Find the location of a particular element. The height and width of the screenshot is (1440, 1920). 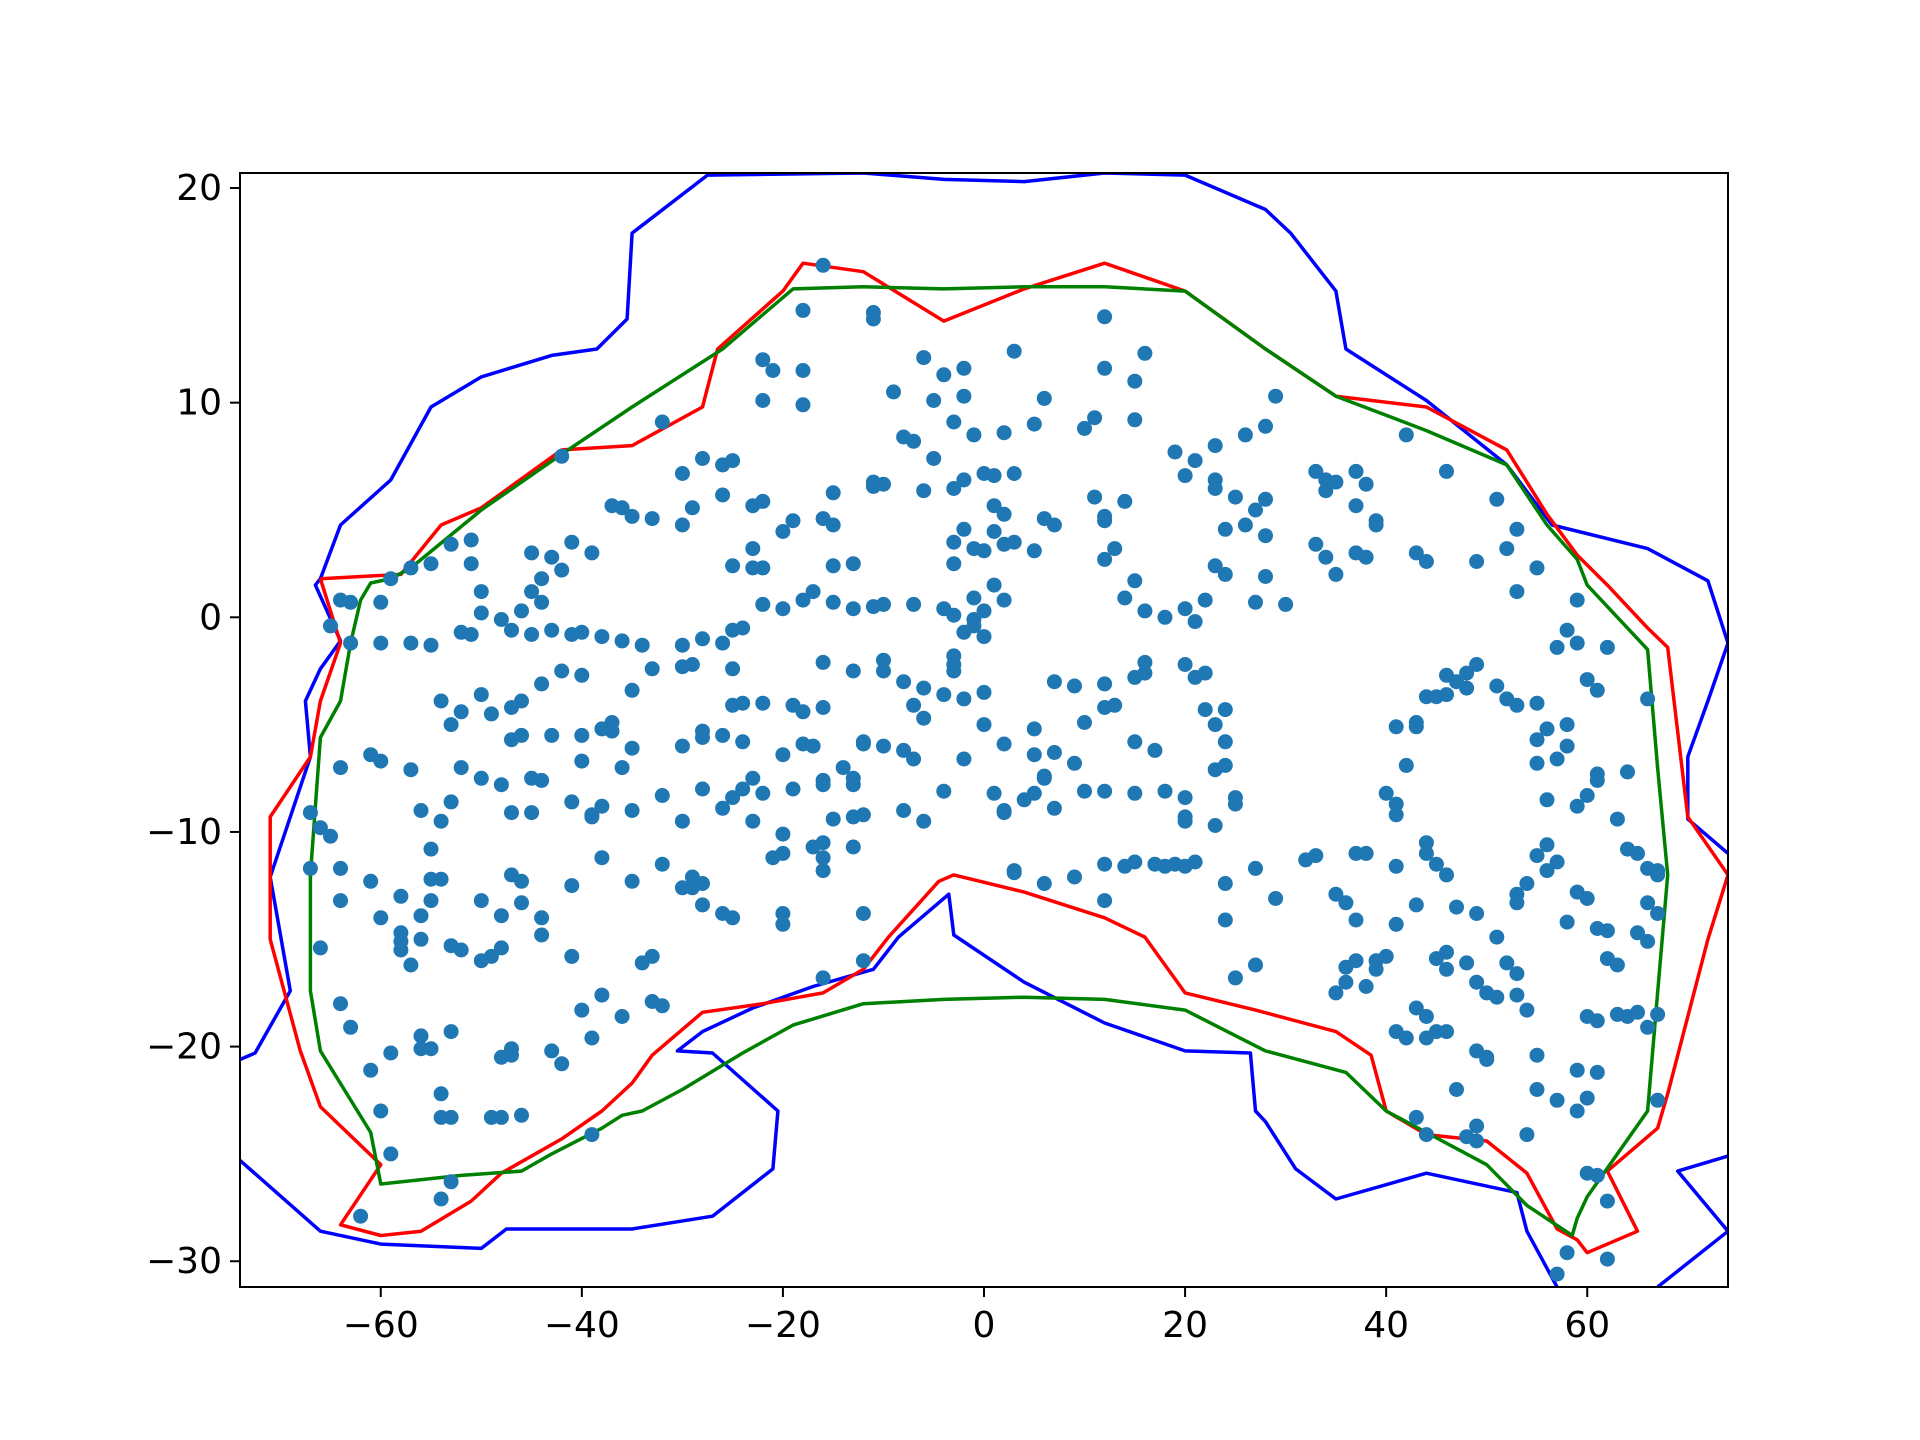

x-tick-label: −60 is located at coordinates (381, 1325).